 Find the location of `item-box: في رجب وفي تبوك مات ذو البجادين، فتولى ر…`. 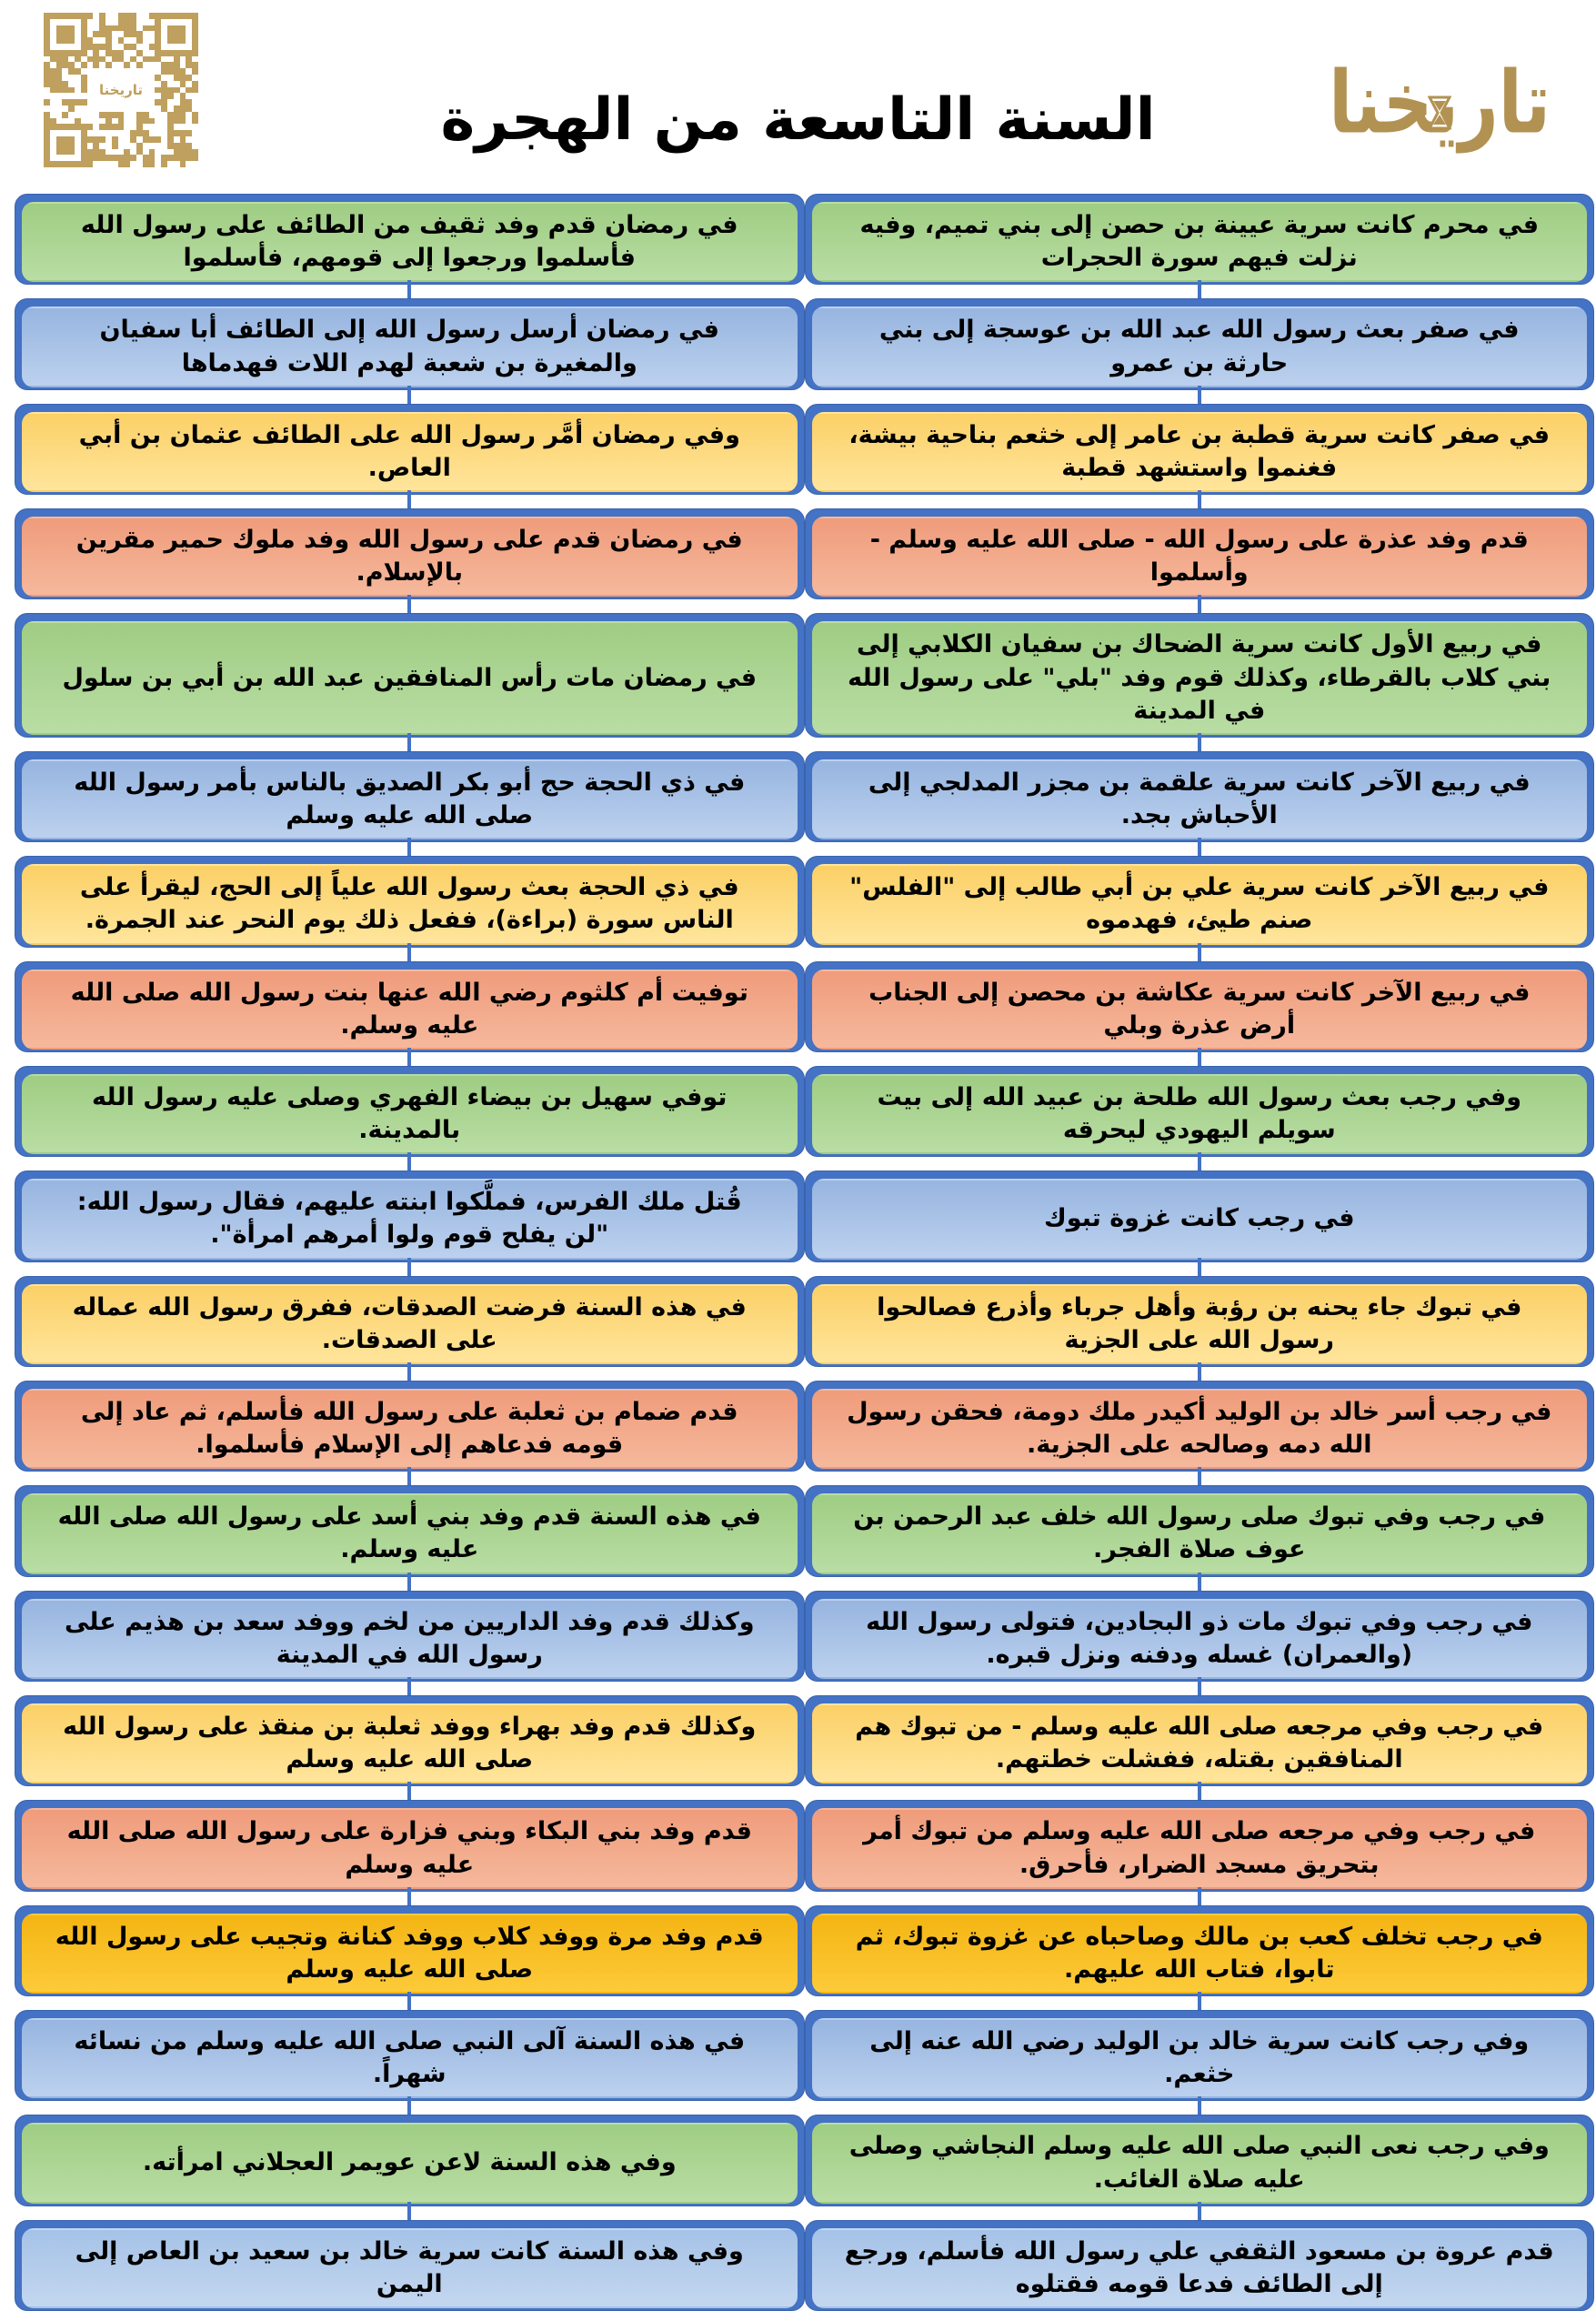

item-box: في رجب وفي تبوك مات ذو البجادين، فتولى ر… is located at coordinates (1199, 1639).